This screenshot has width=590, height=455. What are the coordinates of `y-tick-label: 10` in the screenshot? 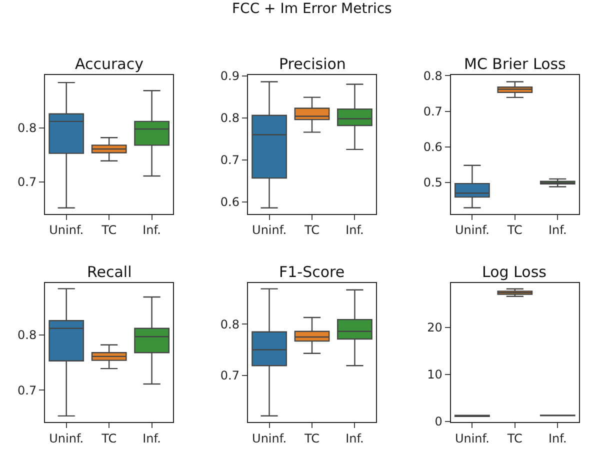 It's located at (434, 375).